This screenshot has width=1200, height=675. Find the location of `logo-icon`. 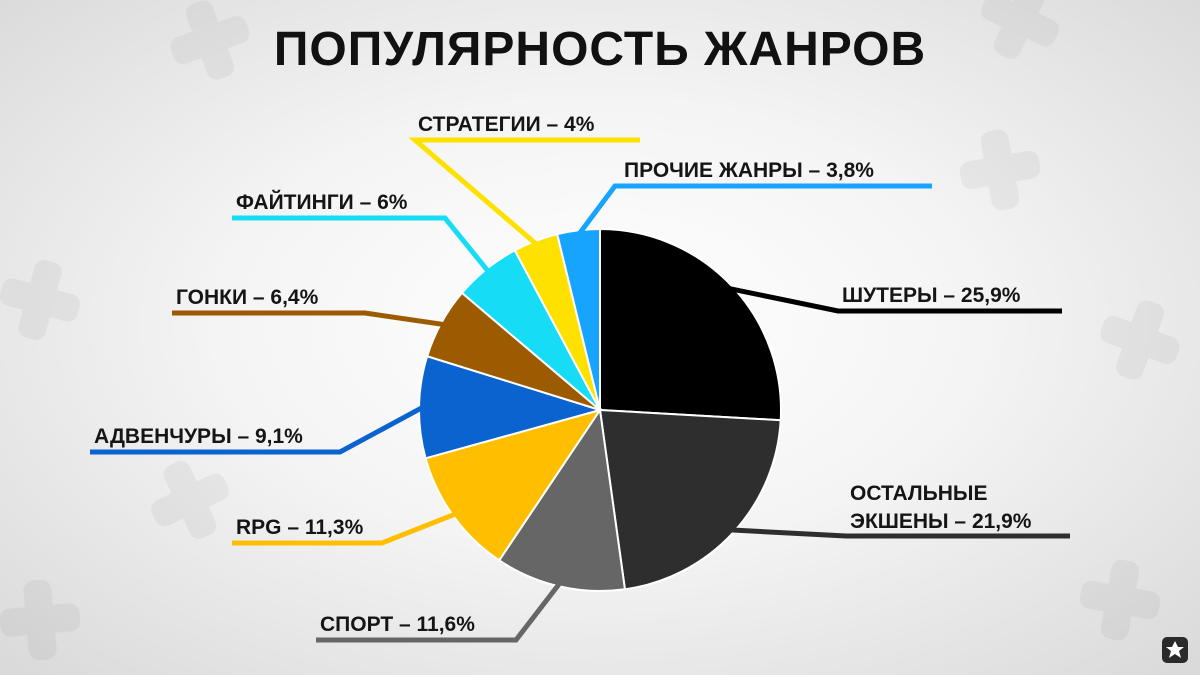

logo-icon is located at coordinates (1175, 650).